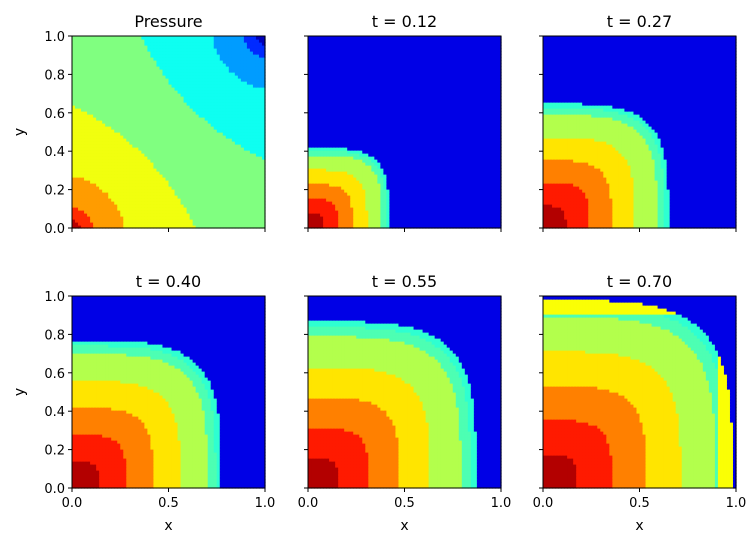  Describe the element at coordinates (20, 132) in the screenshot. I see `y-axis-label: y` at that location.